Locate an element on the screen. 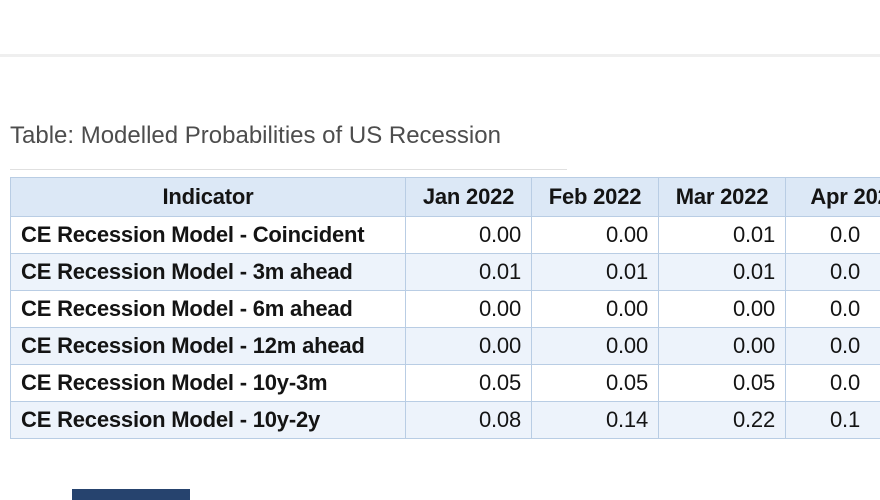  header-cell-indicator: Indicator is located at coordinates (208, 197).